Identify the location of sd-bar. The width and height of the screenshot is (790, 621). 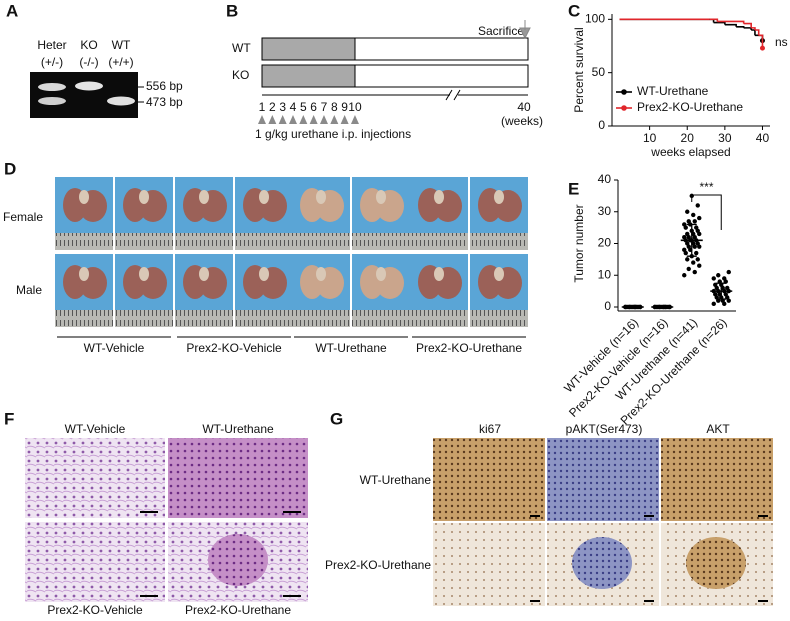
(691, 240).